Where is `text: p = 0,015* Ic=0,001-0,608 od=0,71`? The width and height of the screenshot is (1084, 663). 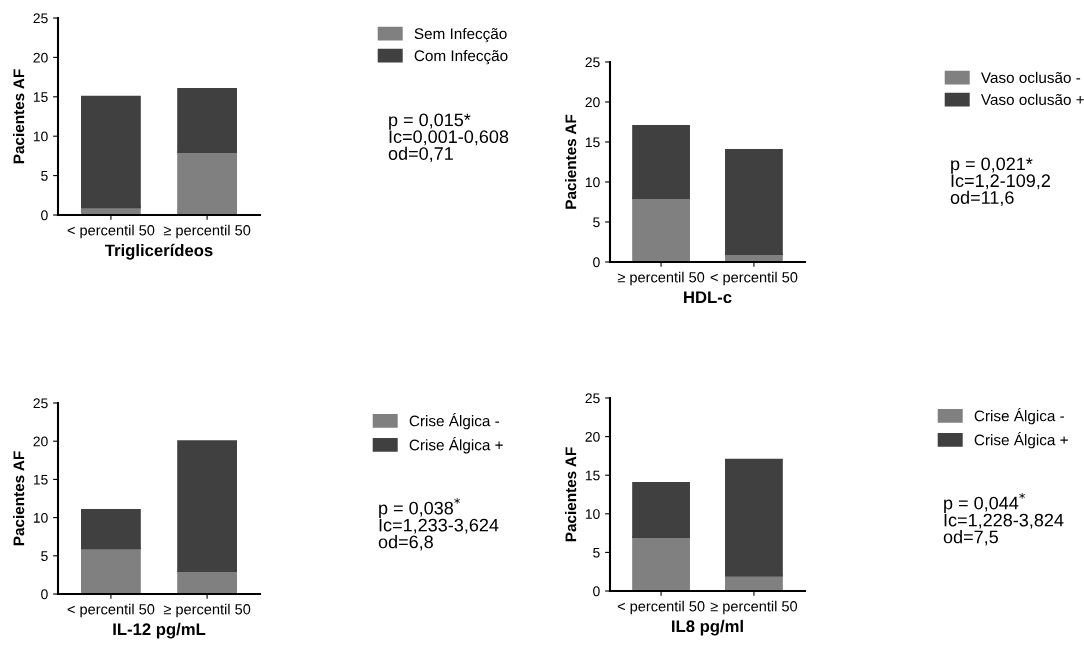 text: p = 0,015* Ic=0,001-0,608 od=0,71 is located at coordinates (448, 138).